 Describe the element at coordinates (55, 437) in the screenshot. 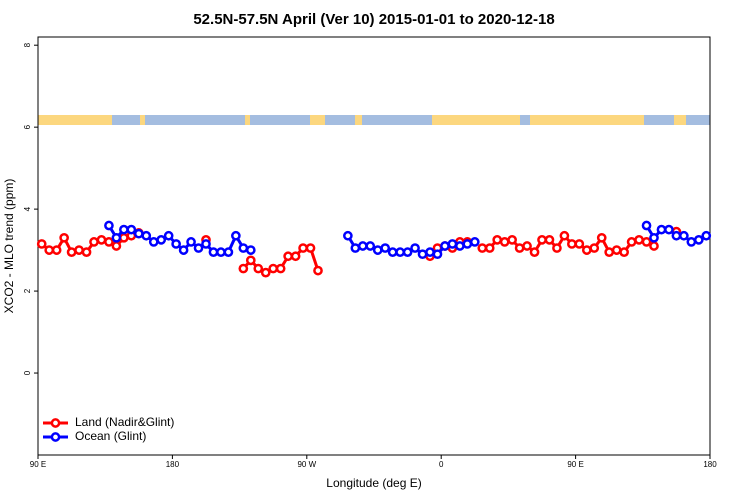

I see `legend-marker` at that location.